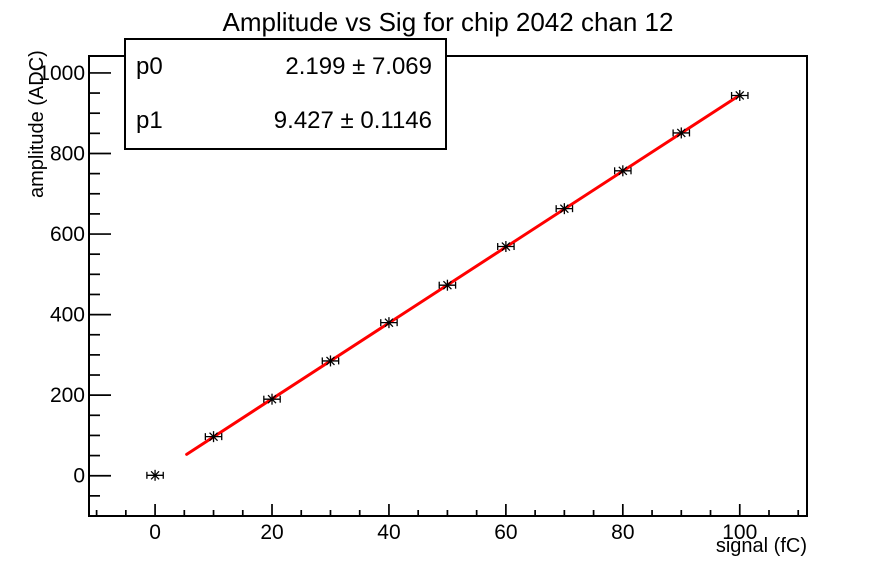 The width and height of the screenshot is (896, 572). What do you see at coordinates (284, 67) in the screenshot?
I see `stats-row-p0: p0 2.199 ± 7.069` at bounding box center [284, 67].